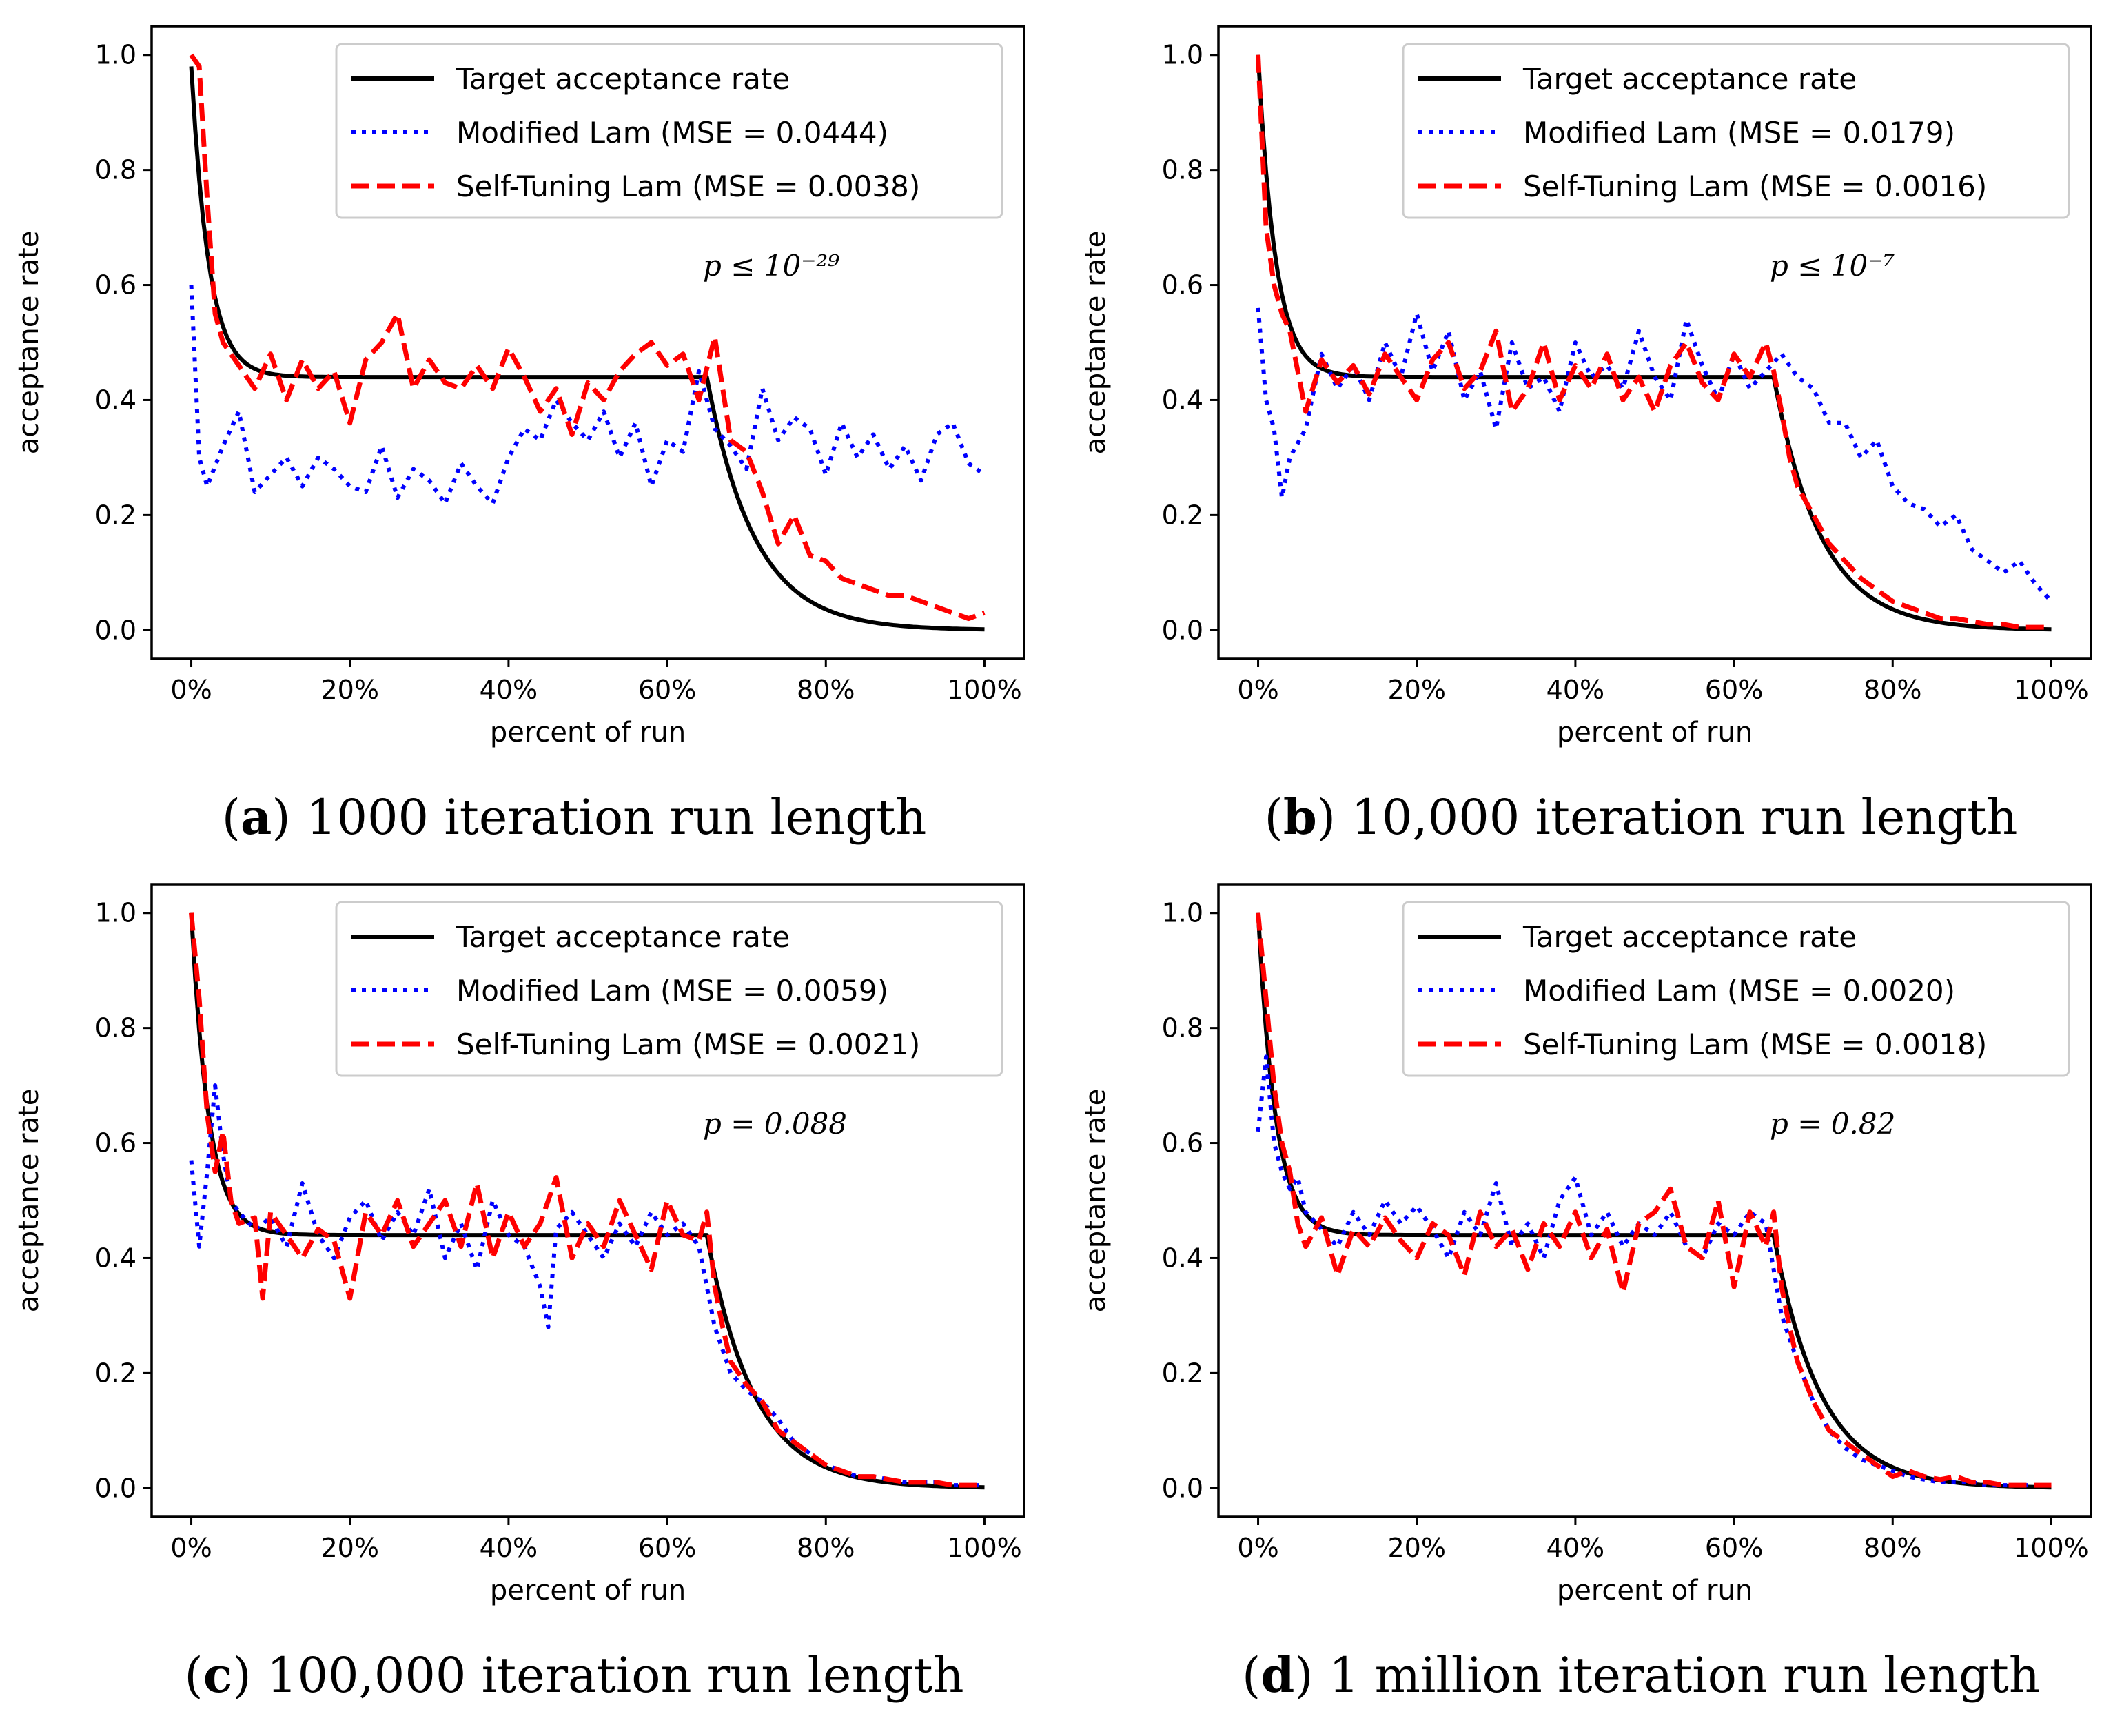 This screenshot has width=2113, height=1736. I want to click on panel-caption: (d) 1 million iteration run length, so click(1641, 1675).